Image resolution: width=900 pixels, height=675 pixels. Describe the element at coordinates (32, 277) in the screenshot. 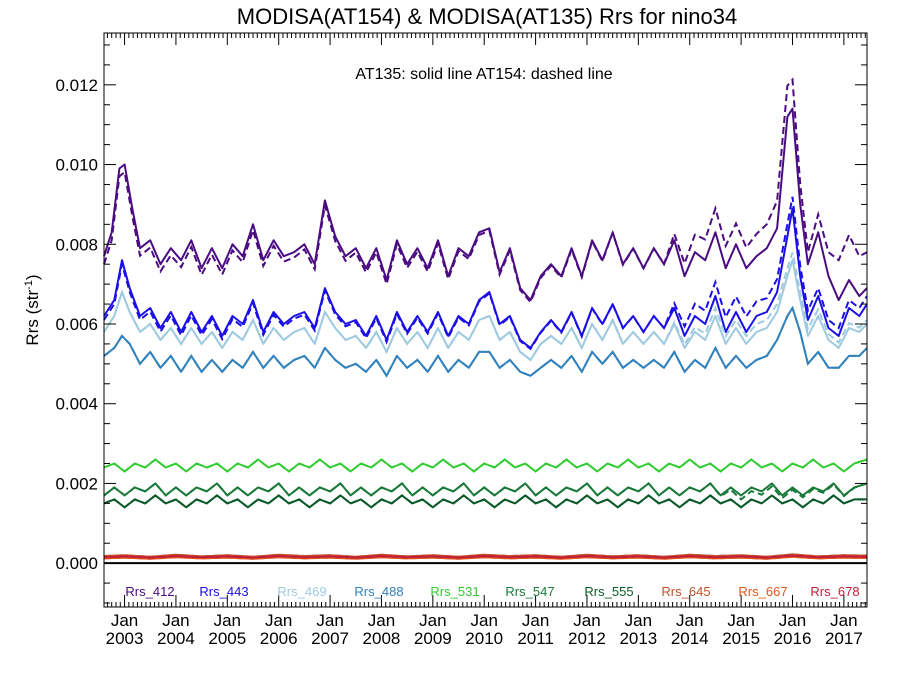

I see `y-axis-label-close: )` at that location.